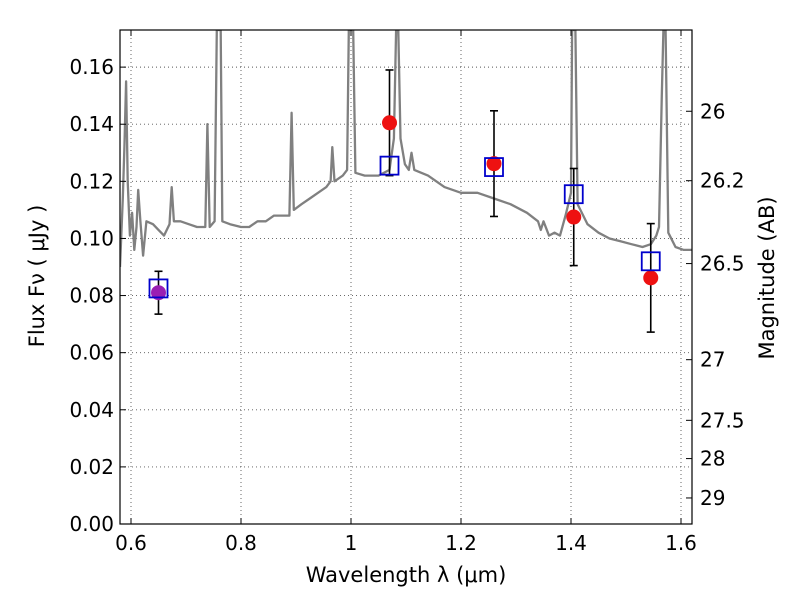 The image size is (800, 600). What do you see at coordinates (91, 181) in the screenshot?
I see `y-tick-label: 0.12` at bounding box center [91, 181].